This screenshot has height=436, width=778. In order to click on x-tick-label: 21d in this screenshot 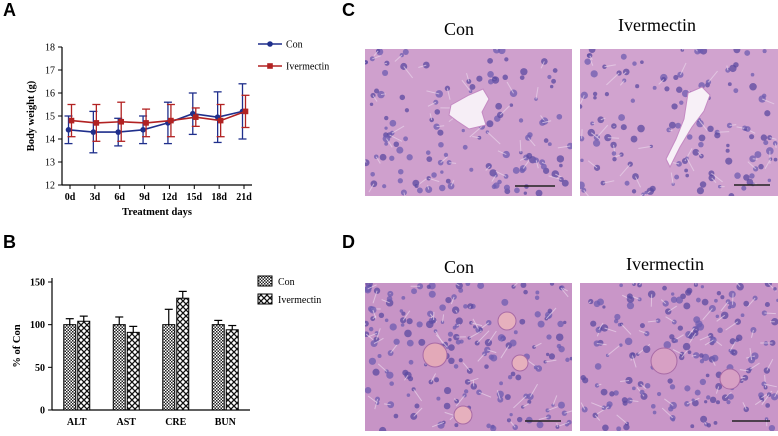, I will do `click(244, 197)`.